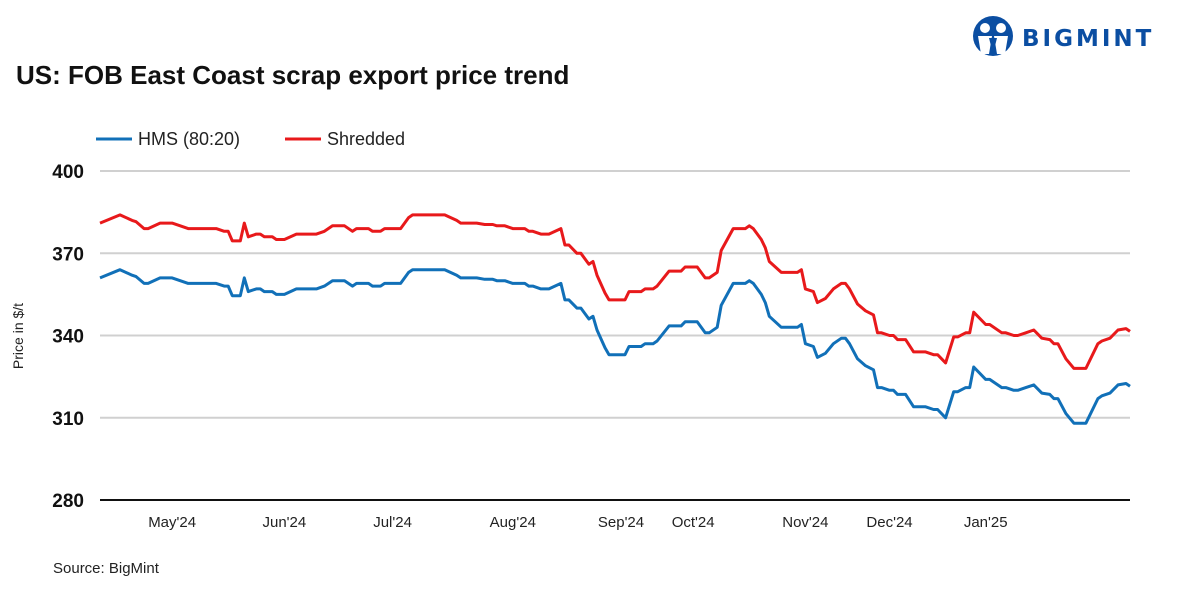 This screenshot has height=597, width=1191. Describe the element at coordinates (513, 522) in the screenshot. I see `x-tick-label: Aug'24` at that location.